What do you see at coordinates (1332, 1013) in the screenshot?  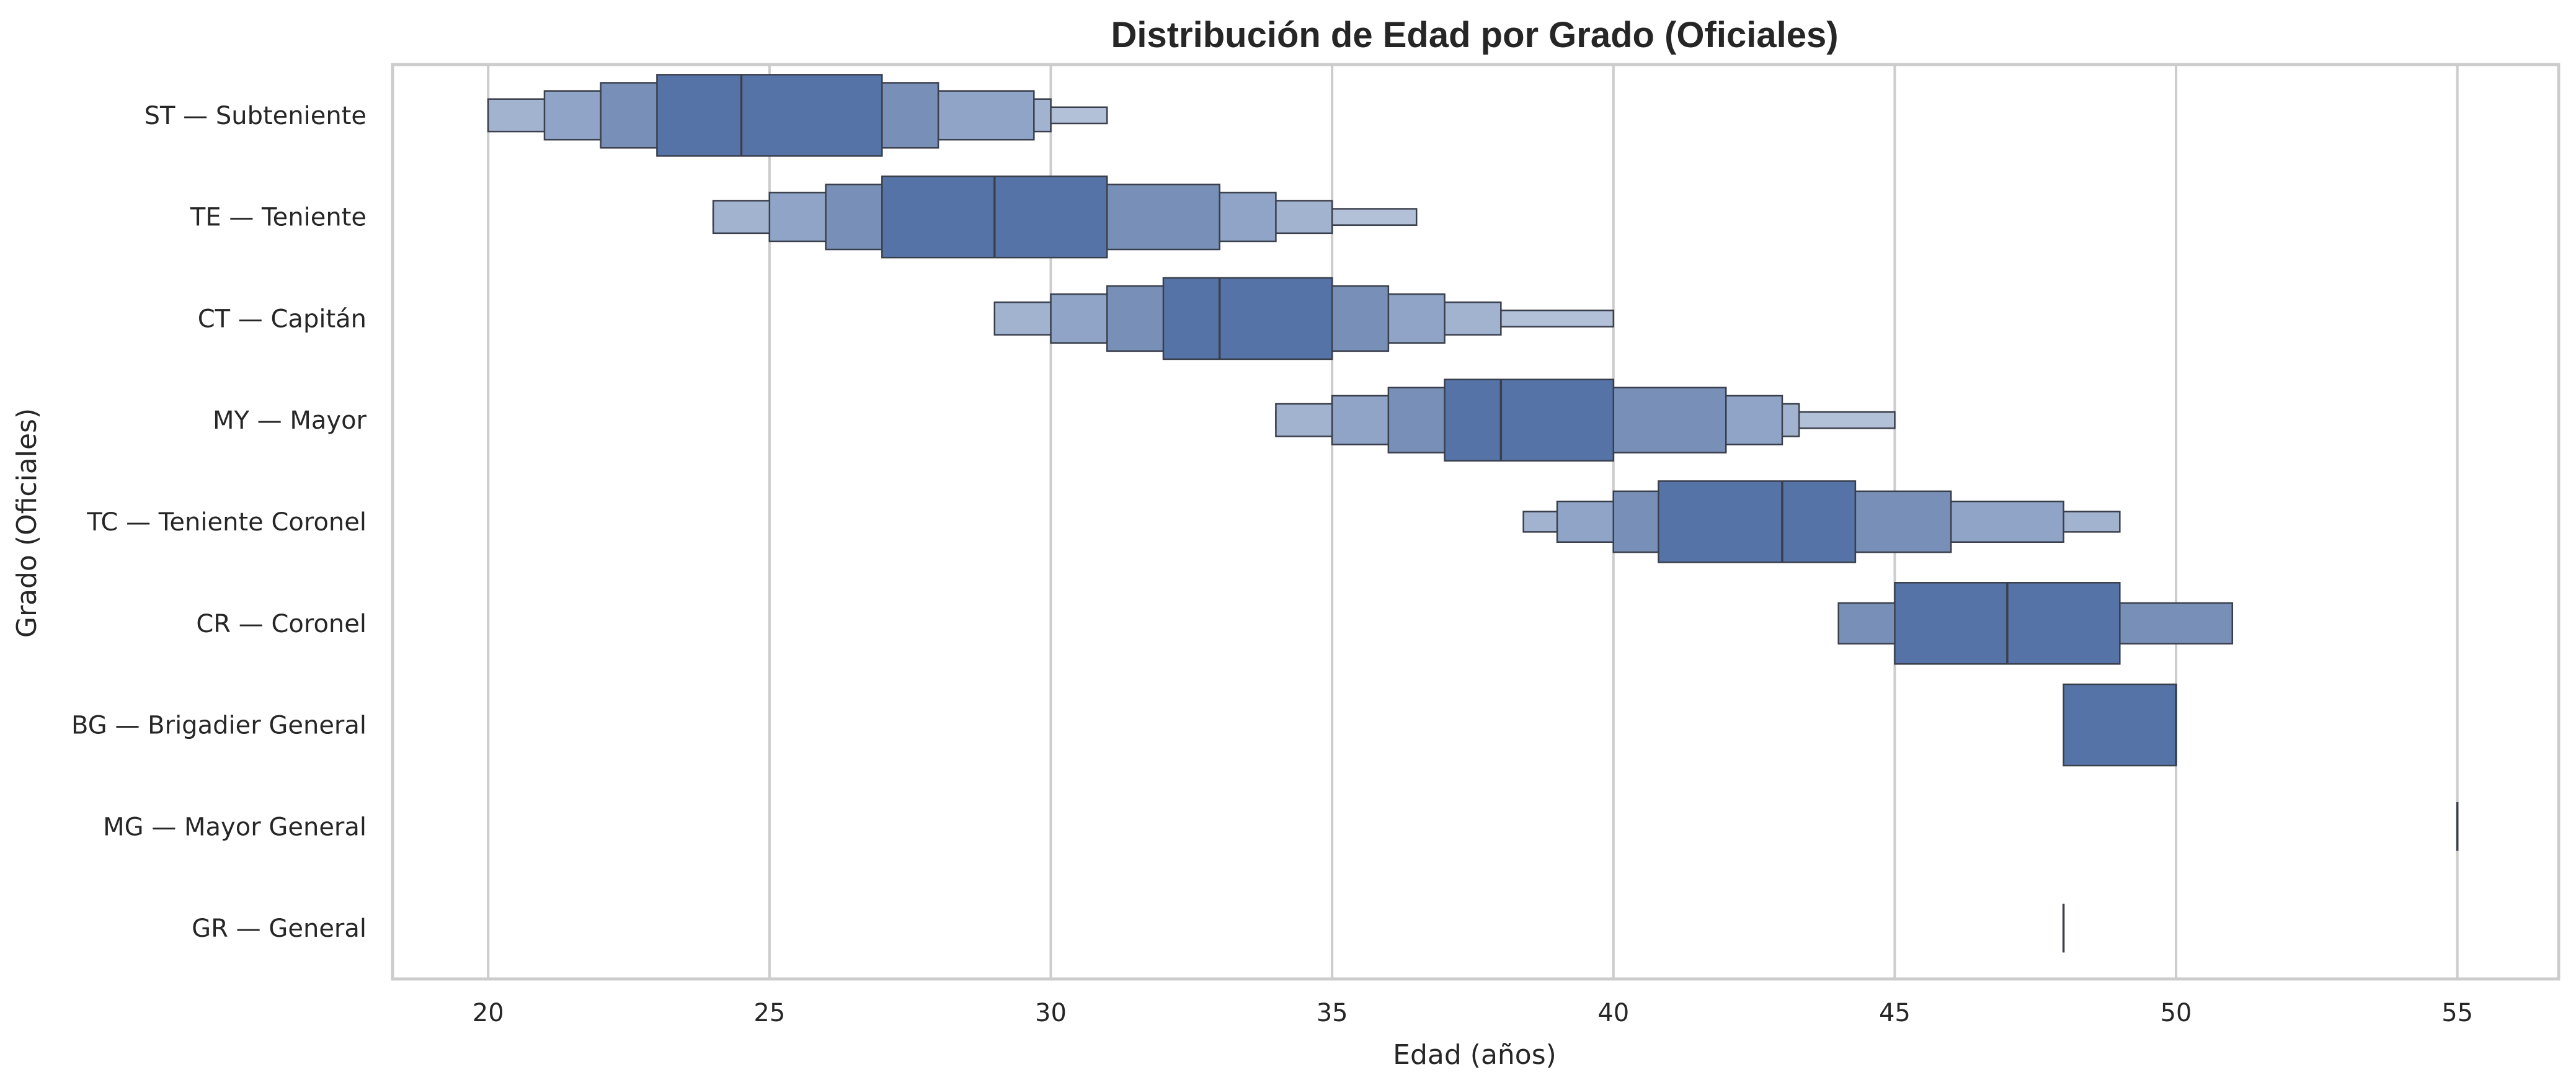 I see `x-tick-label: 35` at bounding box center [1332, 1013].